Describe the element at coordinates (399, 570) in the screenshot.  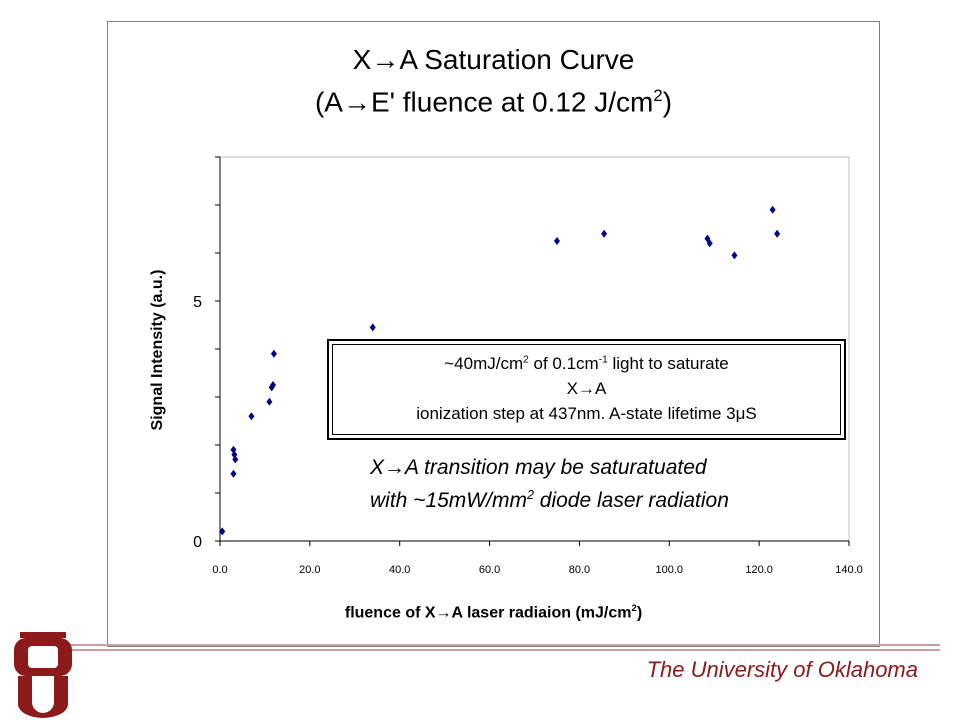
I see `x-tick-label: 40.0` at that location.